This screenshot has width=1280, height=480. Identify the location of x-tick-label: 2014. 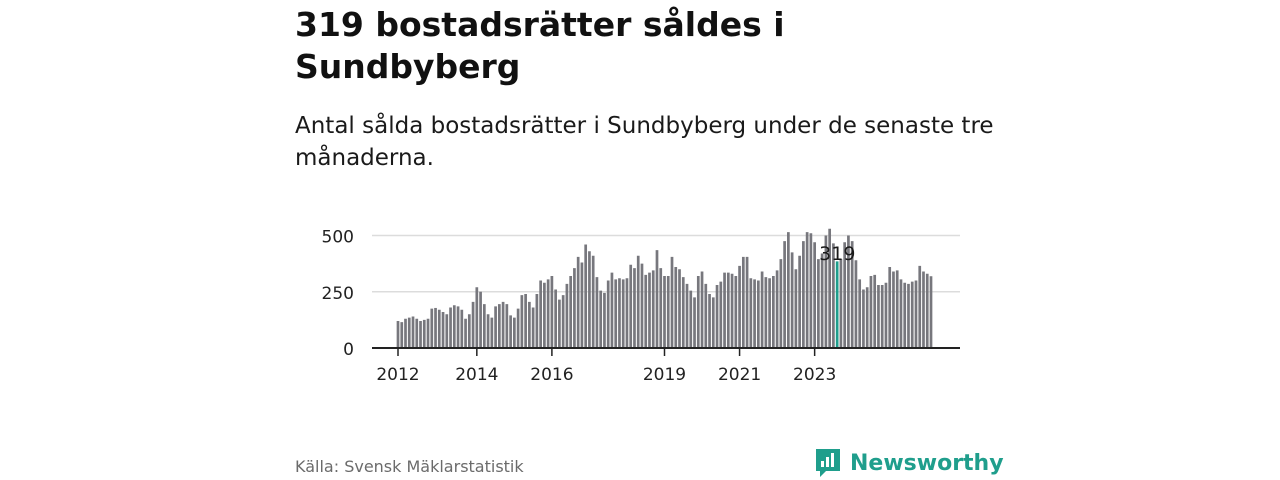
(476, 375).